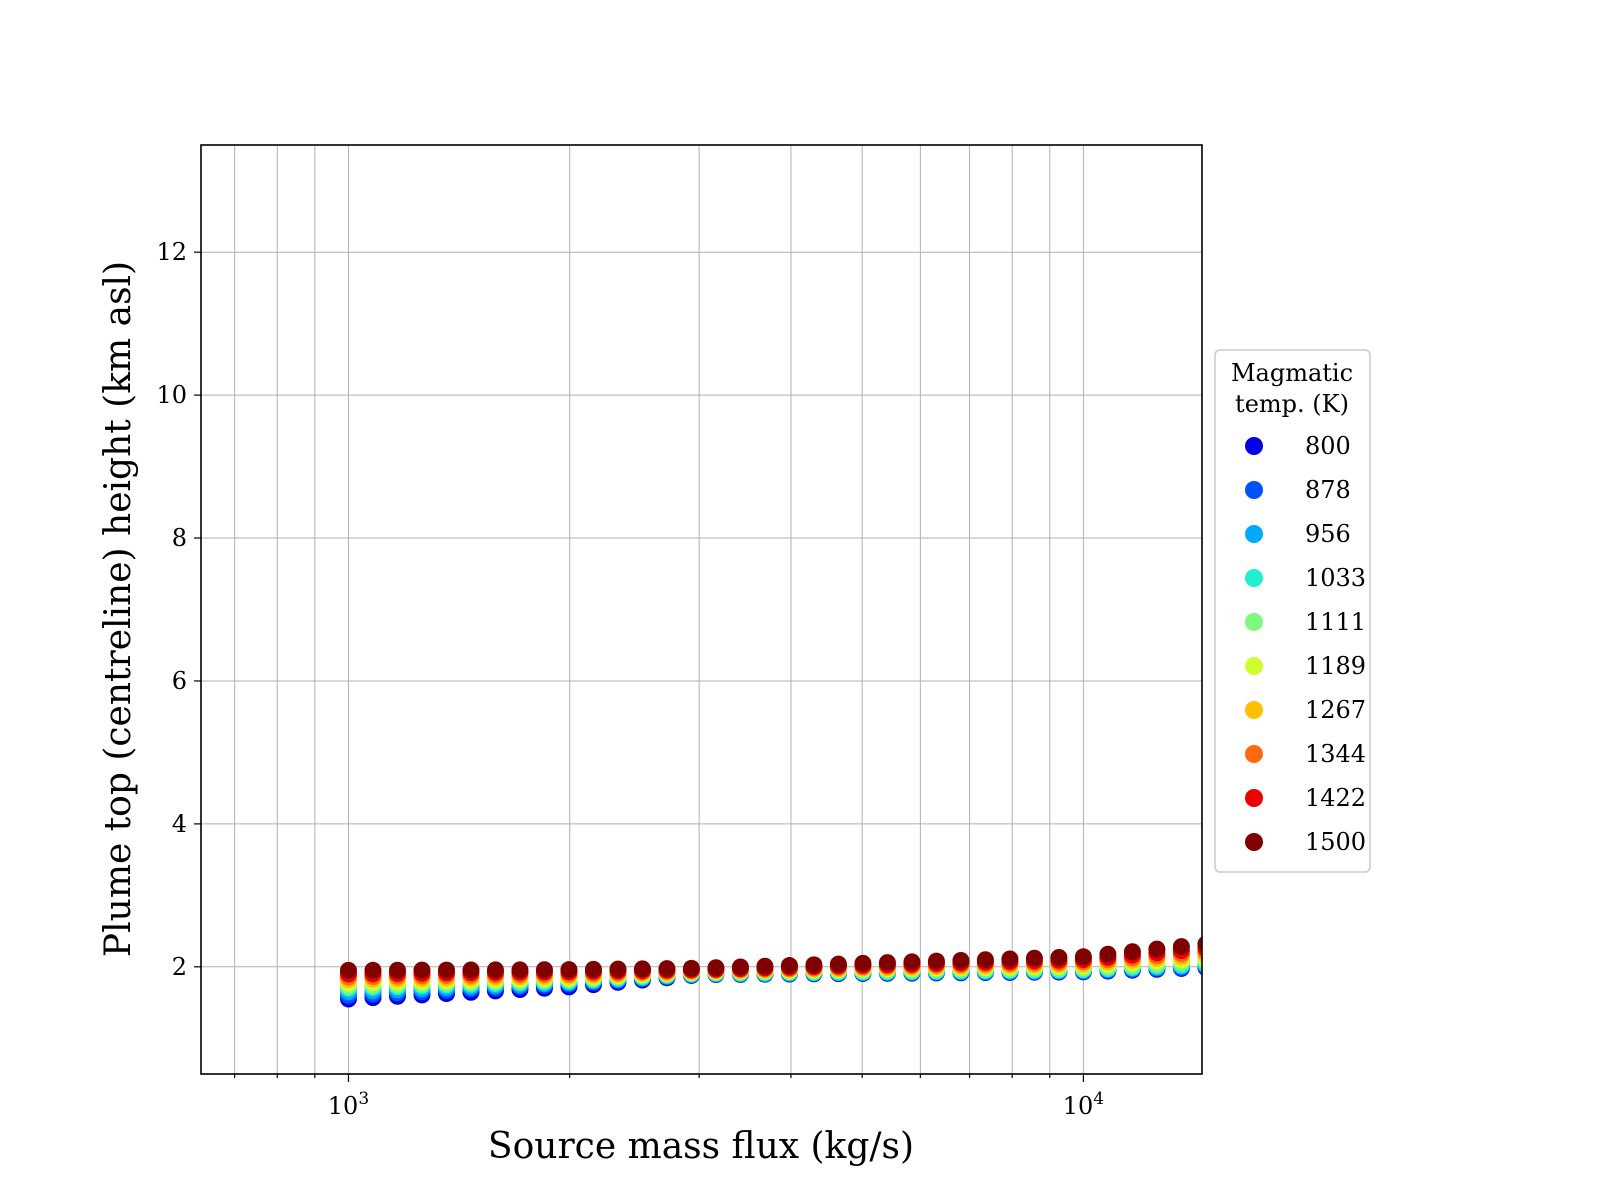 The image size is (1600, 1200). Describe the element at coordinates (1335, 798) in the screenshot. I see `legend-label: 1422` at that location.